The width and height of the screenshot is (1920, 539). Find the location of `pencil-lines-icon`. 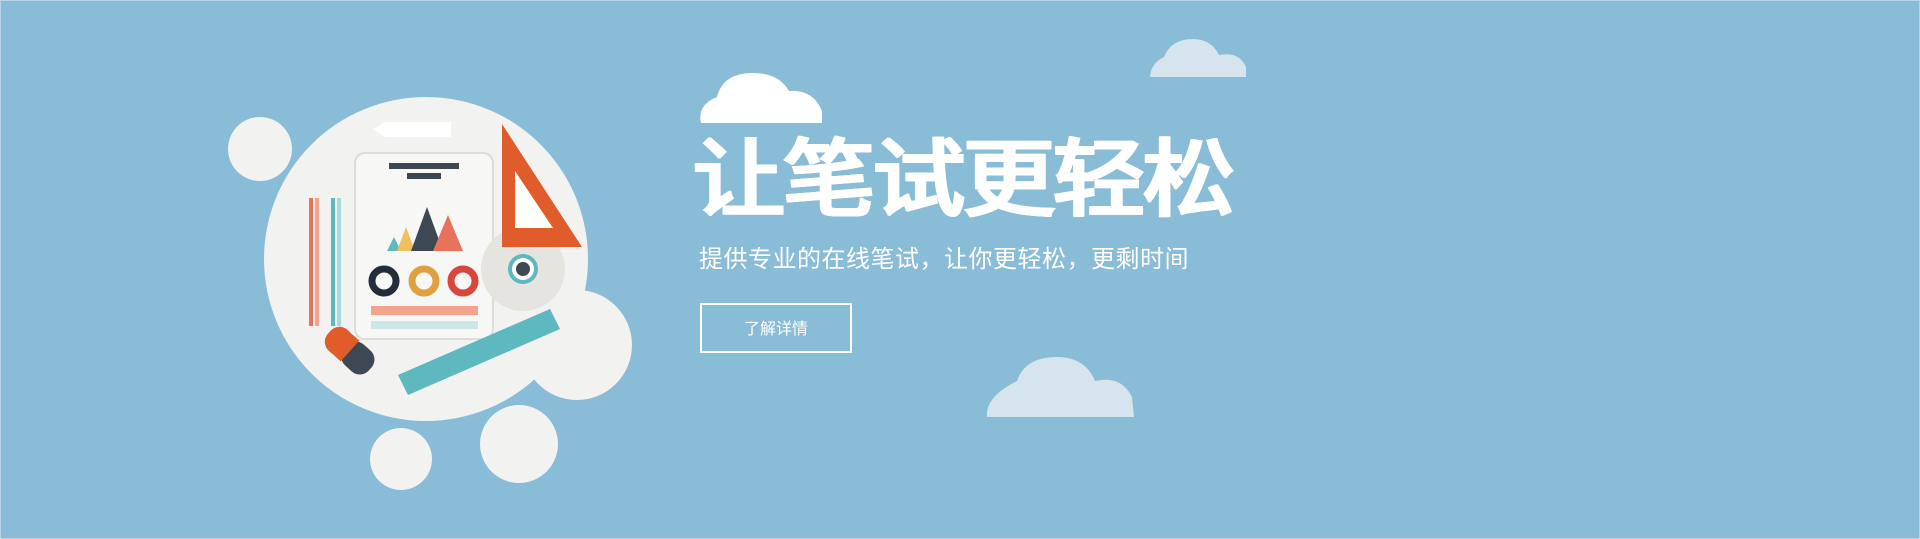

pencil-lines-icon is located at coordinates (325, 262).